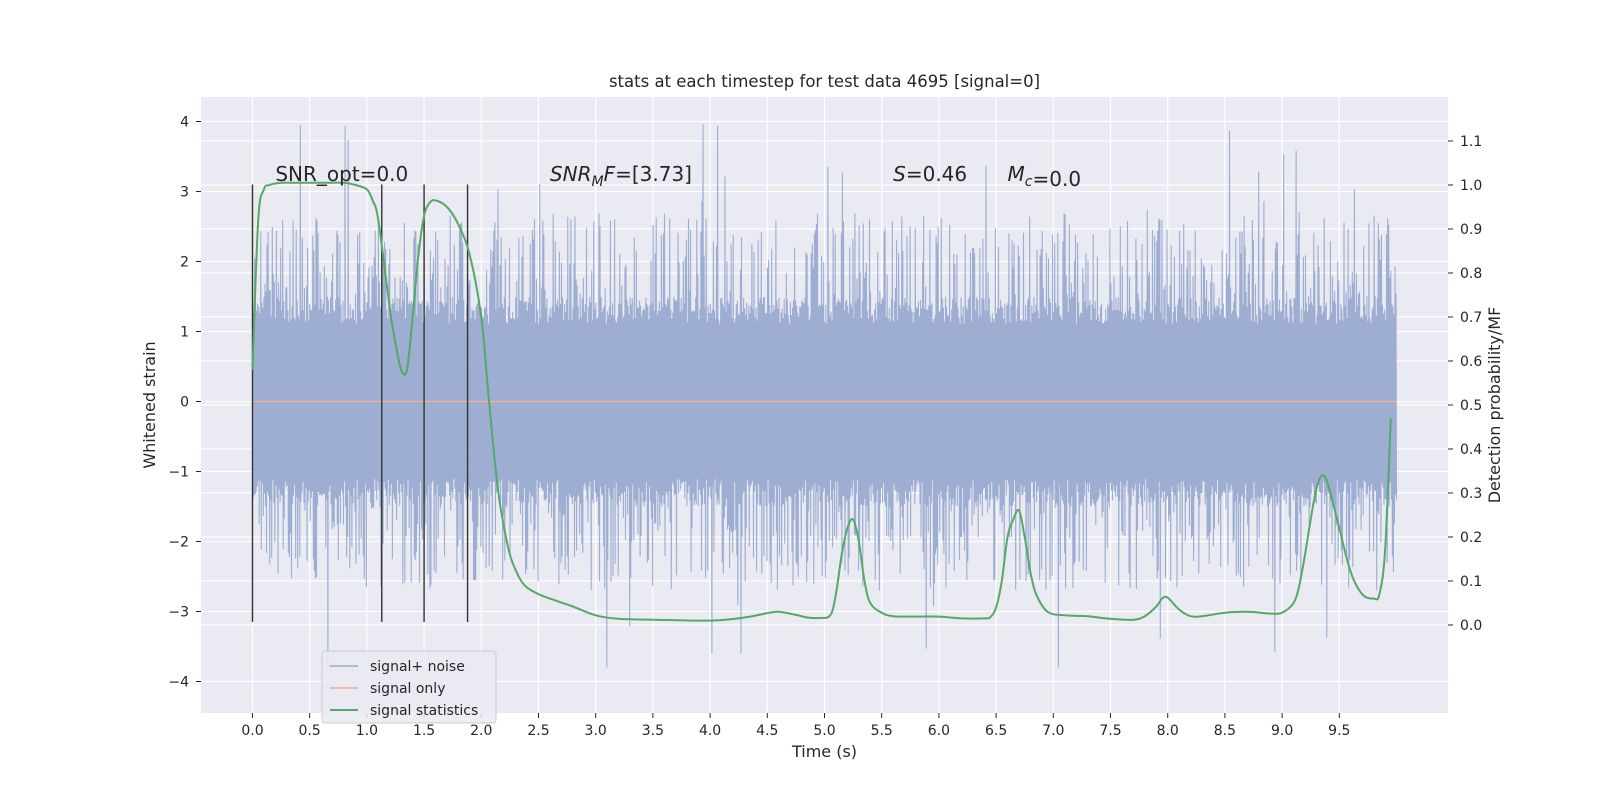  Describe the element at coordinates (1471, 142) in the screenshot. I see `y2-tick-label-0: 1.1` at that location.